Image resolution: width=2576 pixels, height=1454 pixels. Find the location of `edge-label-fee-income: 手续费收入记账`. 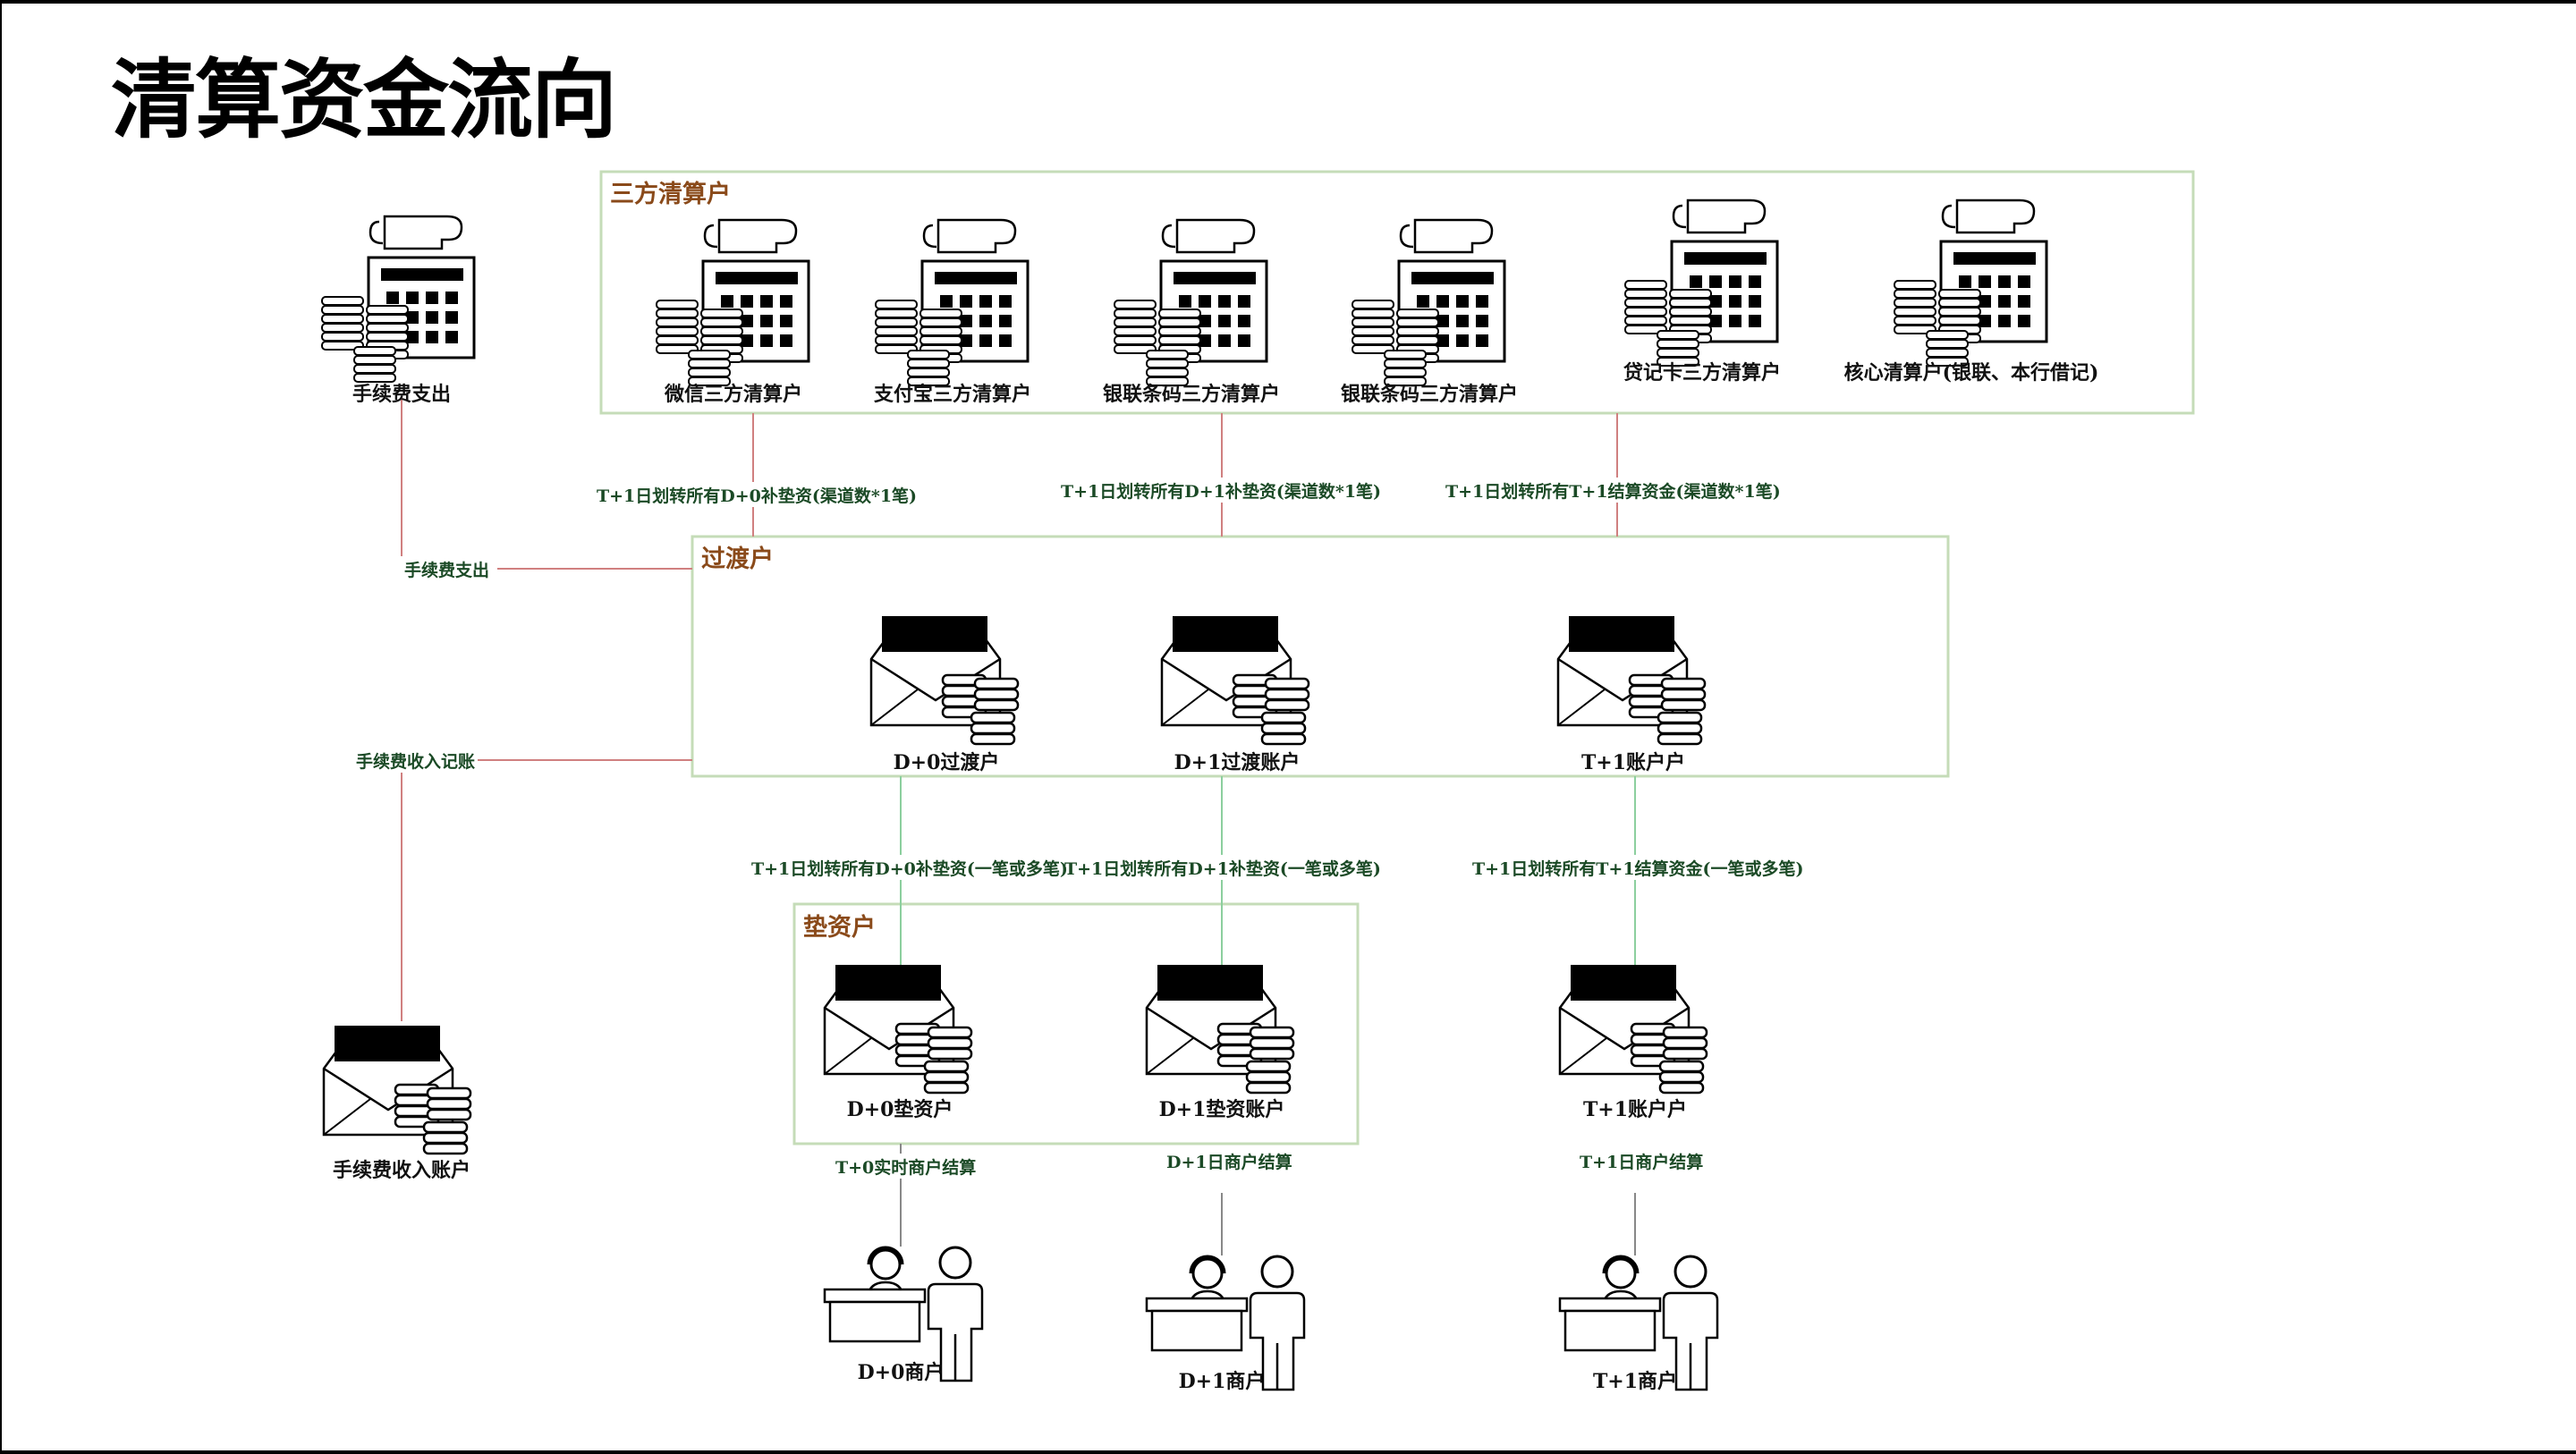

edge-label-fee-income: 手续费收入记账 is located at coordinates (415, 762).